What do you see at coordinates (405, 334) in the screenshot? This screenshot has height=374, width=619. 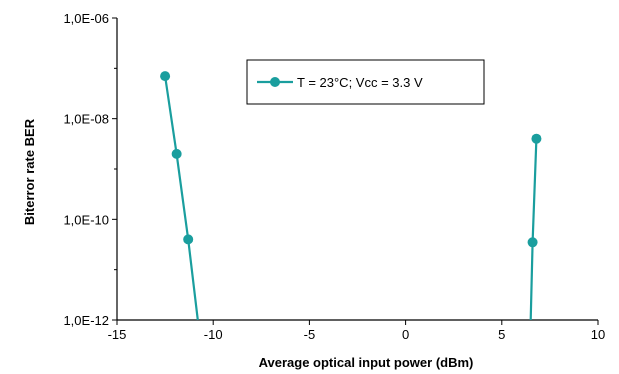 I see `x-tick-label: 0` at bounding box center [405, 334].